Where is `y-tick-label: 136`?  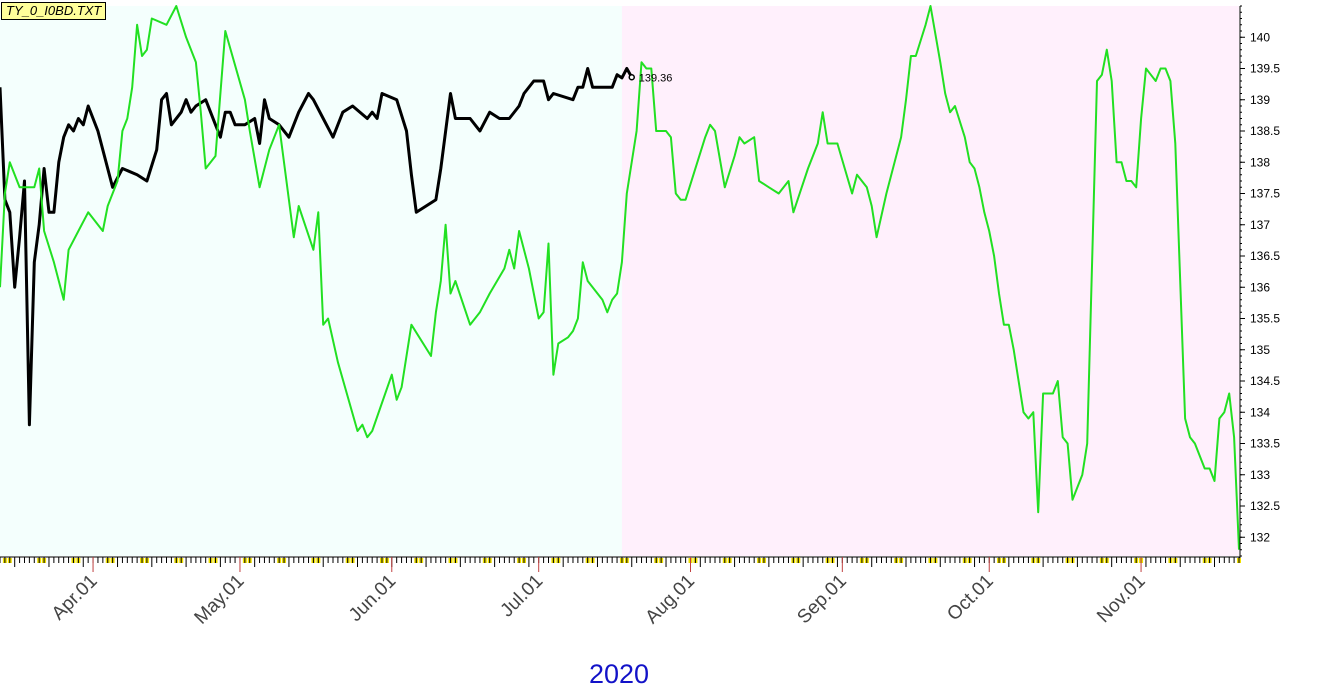 y-tick-label: 136 is located at coordinates (1260, 287).